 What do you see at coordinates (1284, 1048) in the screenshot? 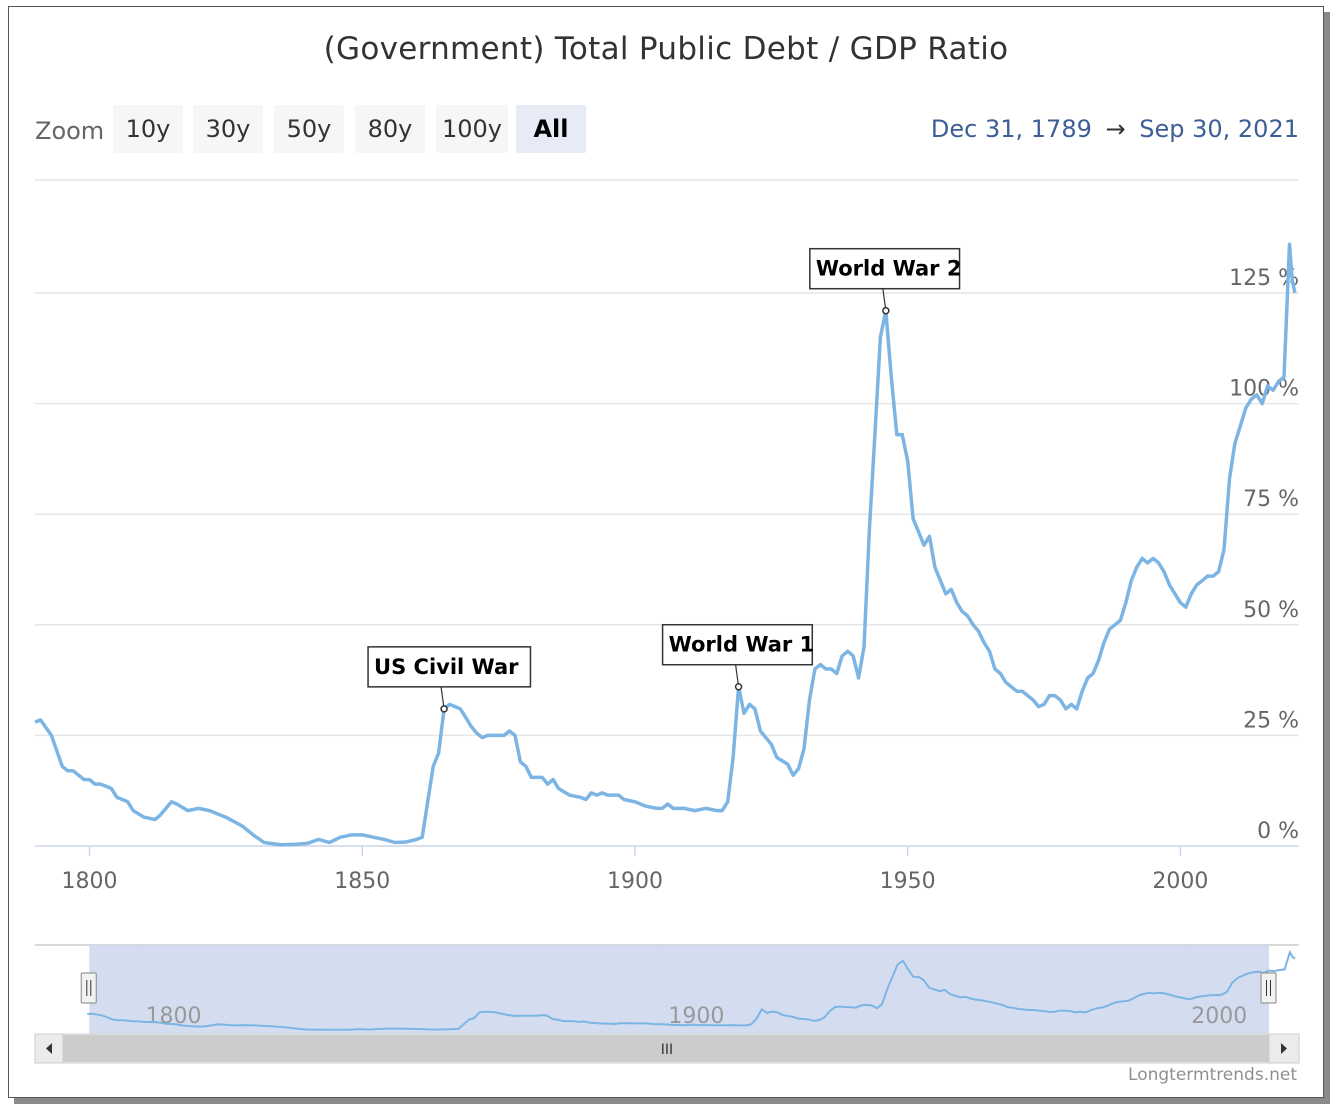
I see `scroll-right-arrow-icon` at bounding box center [1284, 1048].